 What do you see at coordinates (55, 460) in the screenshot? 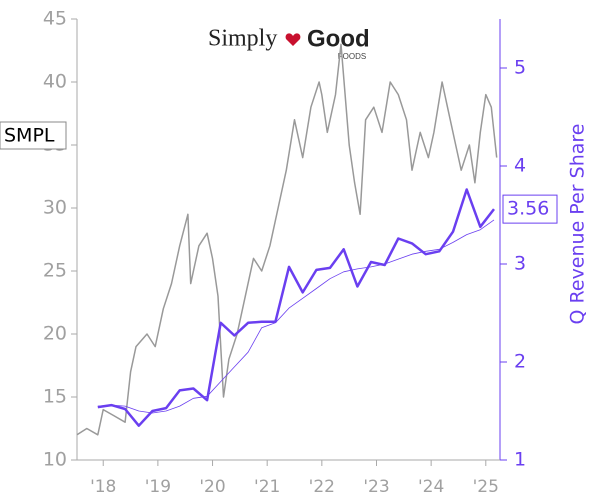
I see `y-tick-label: 10` at bounding box center [55, 460].